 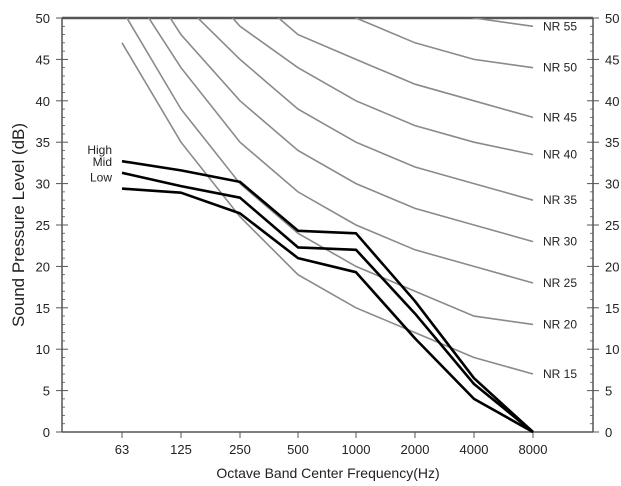 What do you see at coordinates (43, 349) in the screenshot?
I see `y-tick-label-left: 10` at bounding box center [43, 349].